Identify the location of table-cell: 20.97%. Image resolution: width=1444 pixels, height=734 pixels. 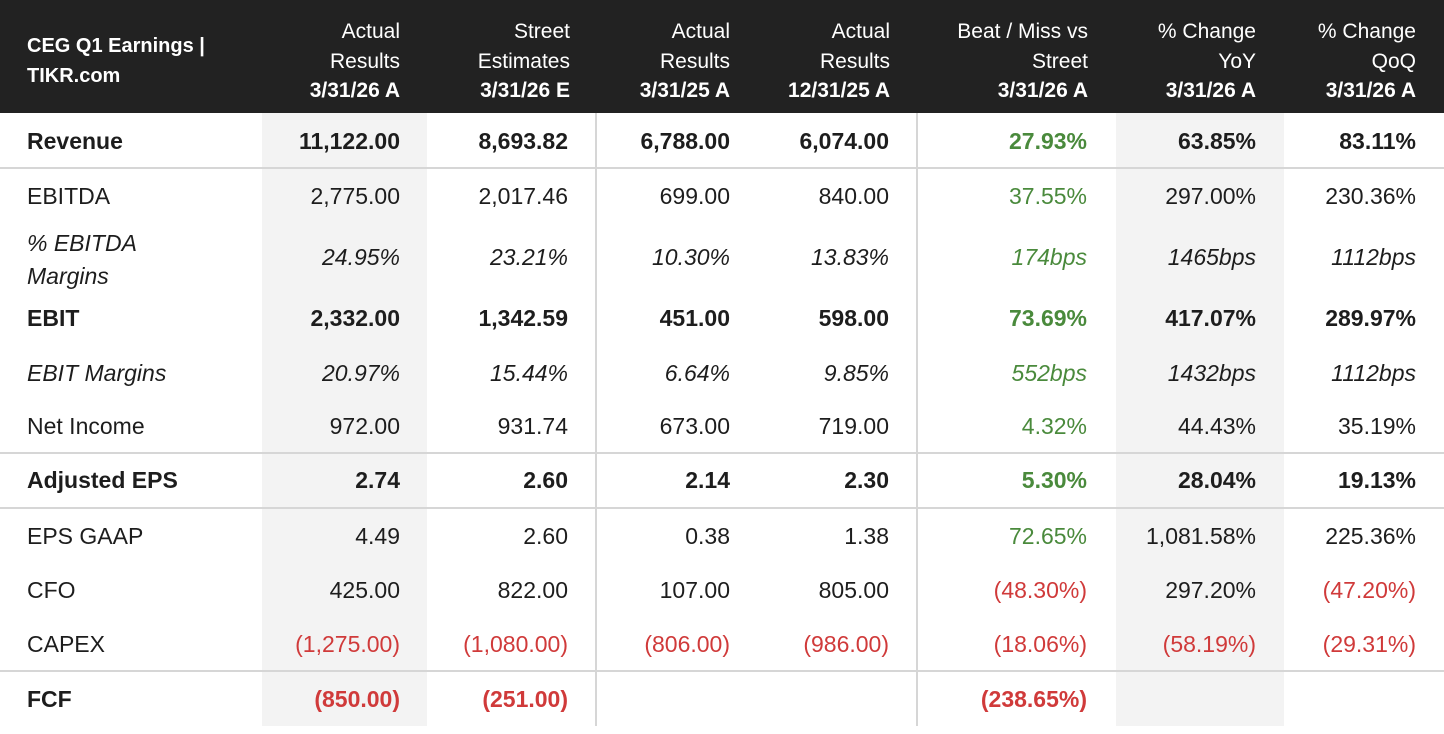
(360, 373).